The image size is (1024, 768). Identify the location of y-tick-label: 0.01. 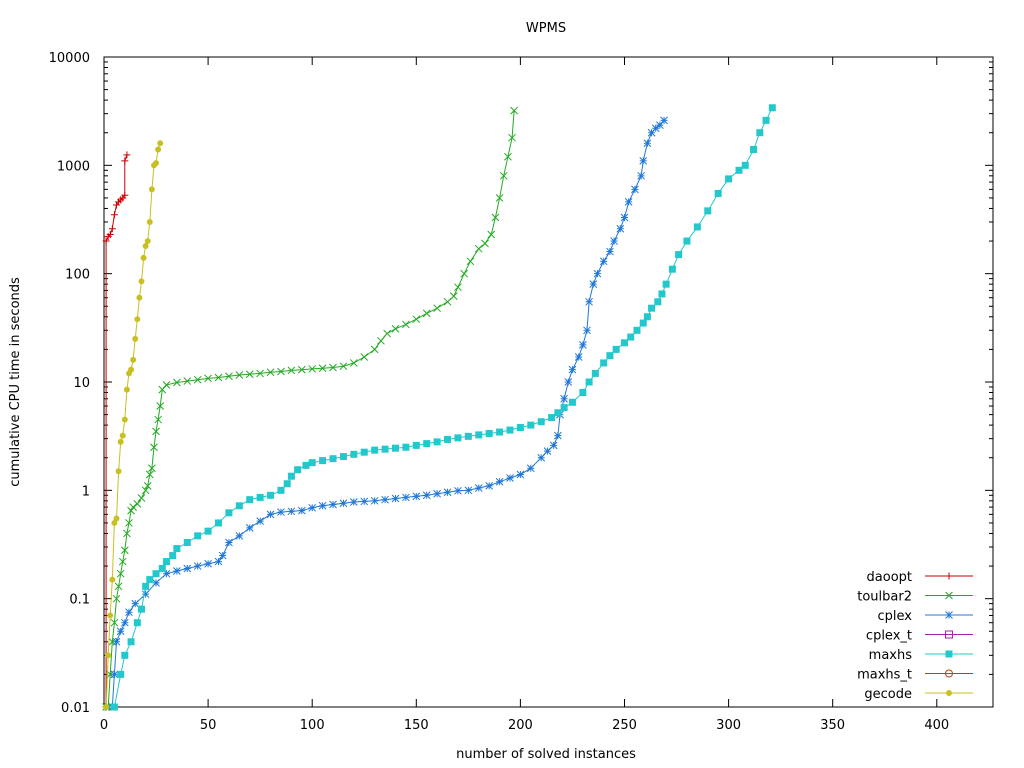
(75, 708).